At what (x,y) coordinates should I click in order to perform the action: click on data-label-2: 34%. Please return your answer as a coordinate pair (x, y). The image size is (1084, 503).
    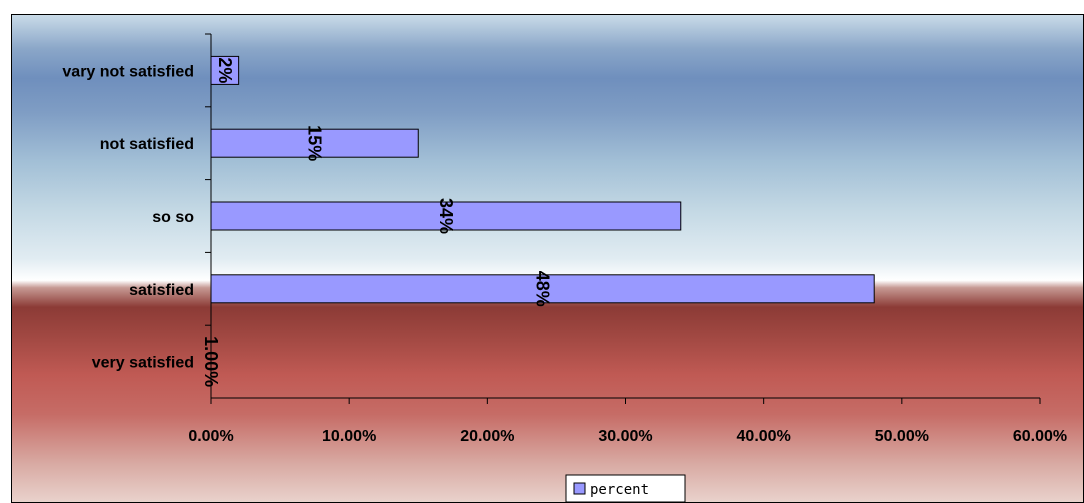
    Looking at the image, I should click on (446, 216).